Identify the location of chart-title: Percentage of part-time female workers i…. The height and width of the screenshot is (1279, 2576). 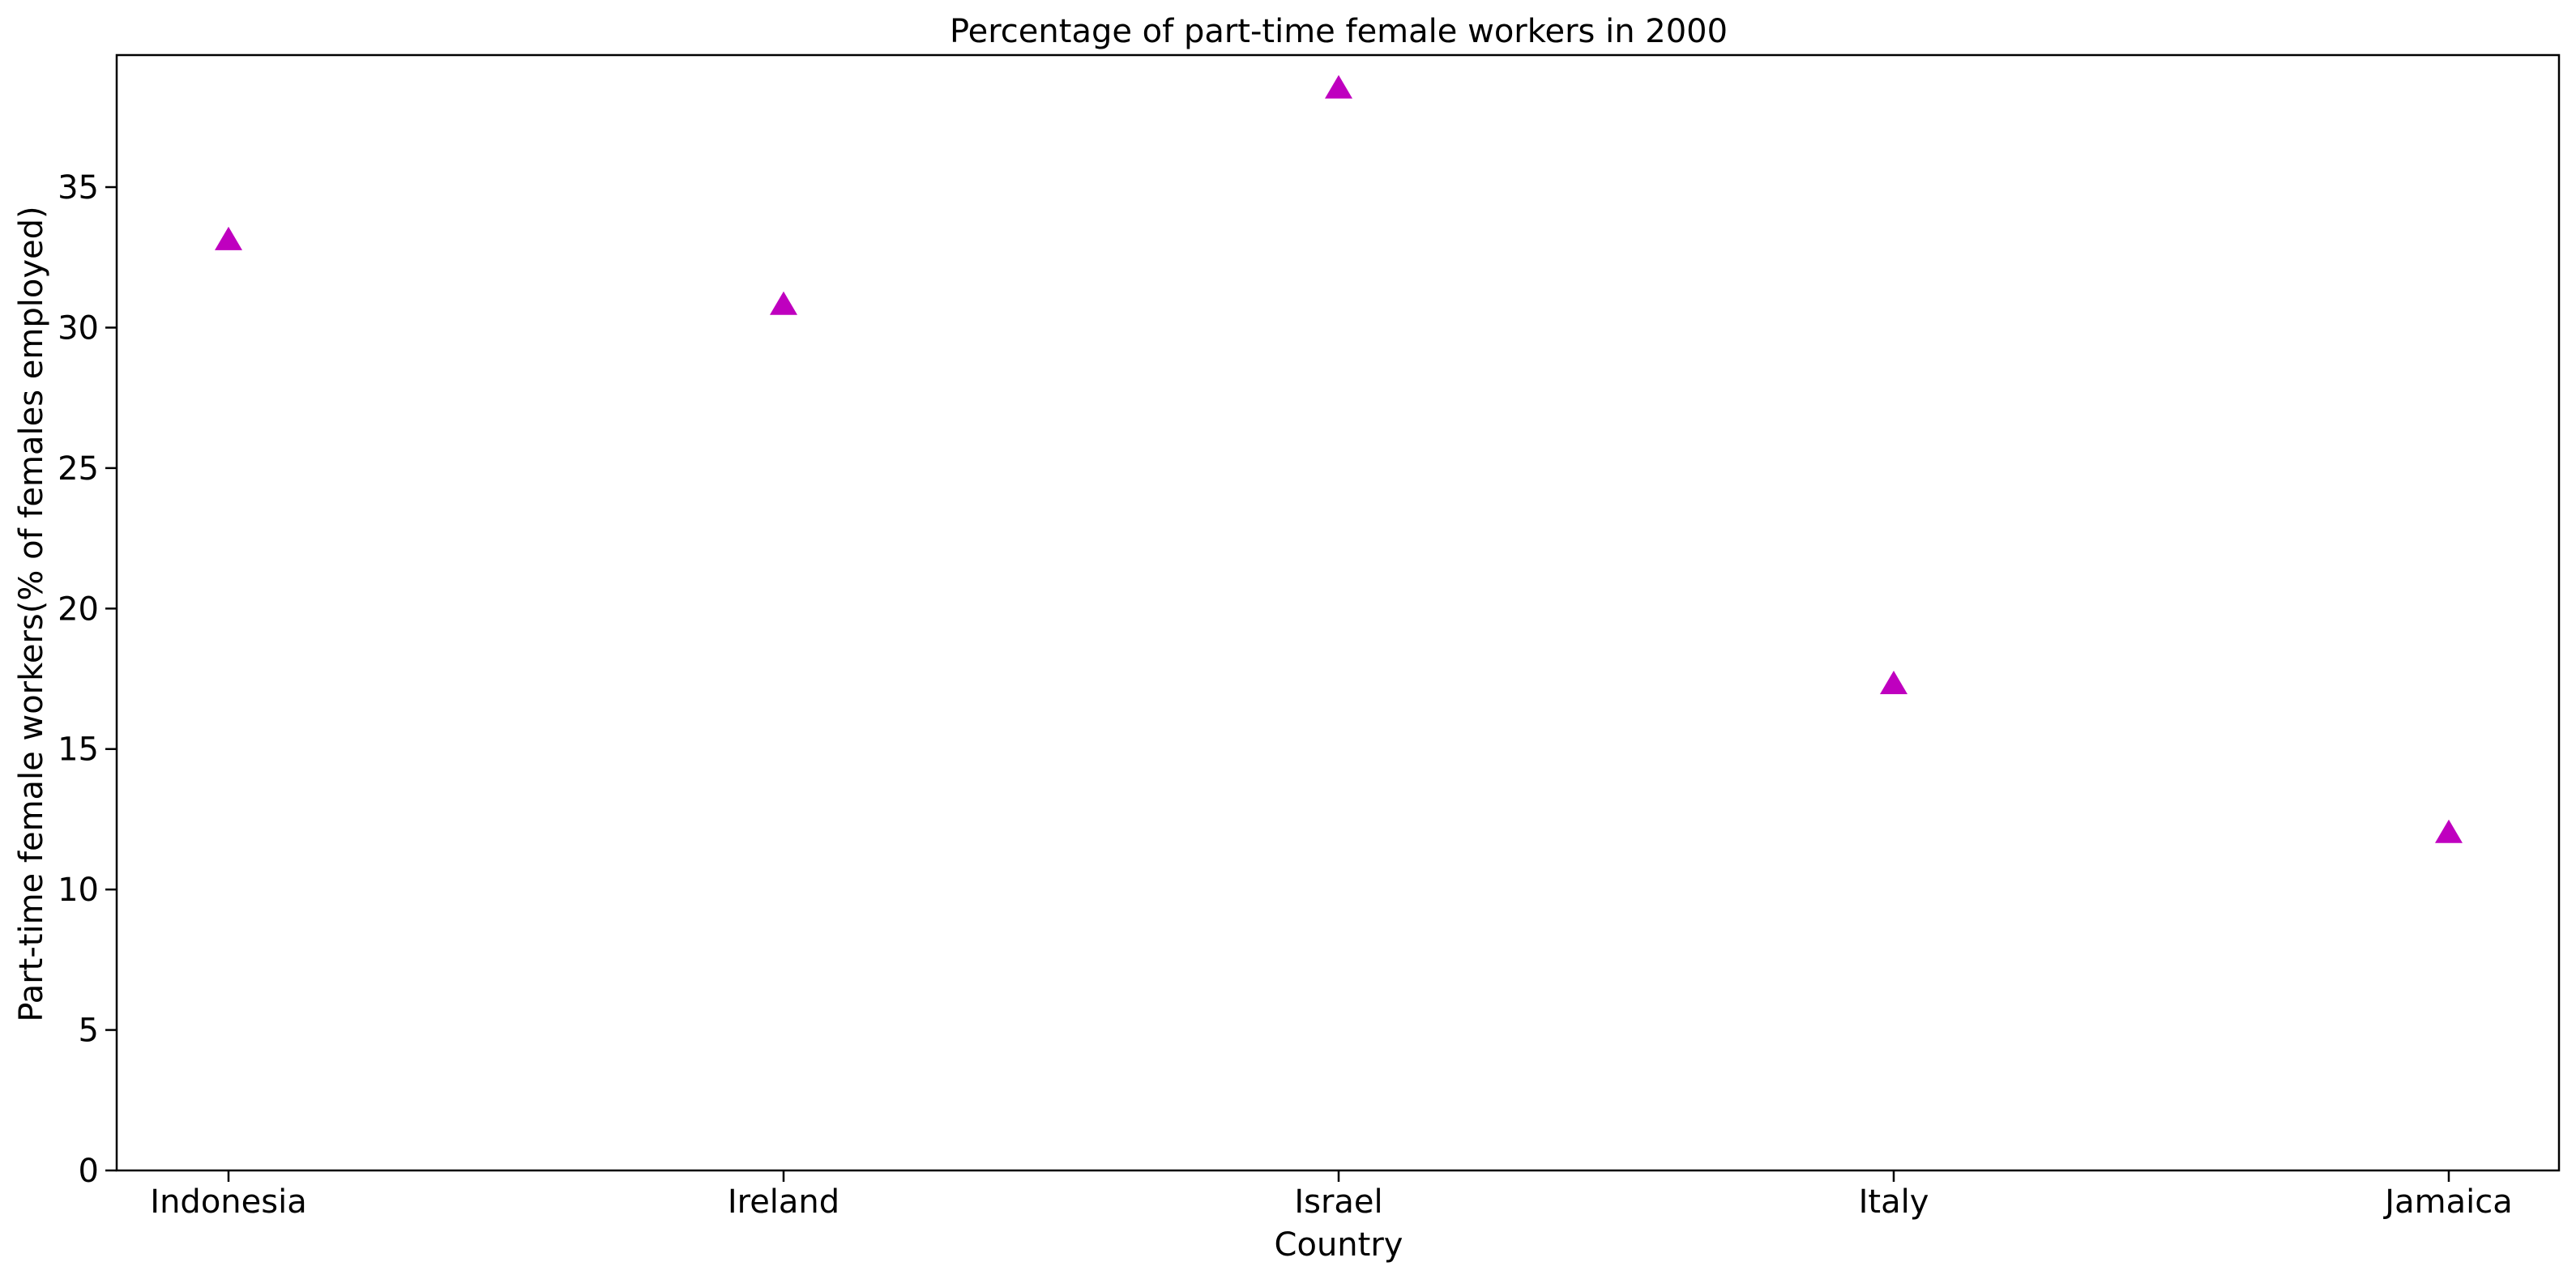
(1339, 31).